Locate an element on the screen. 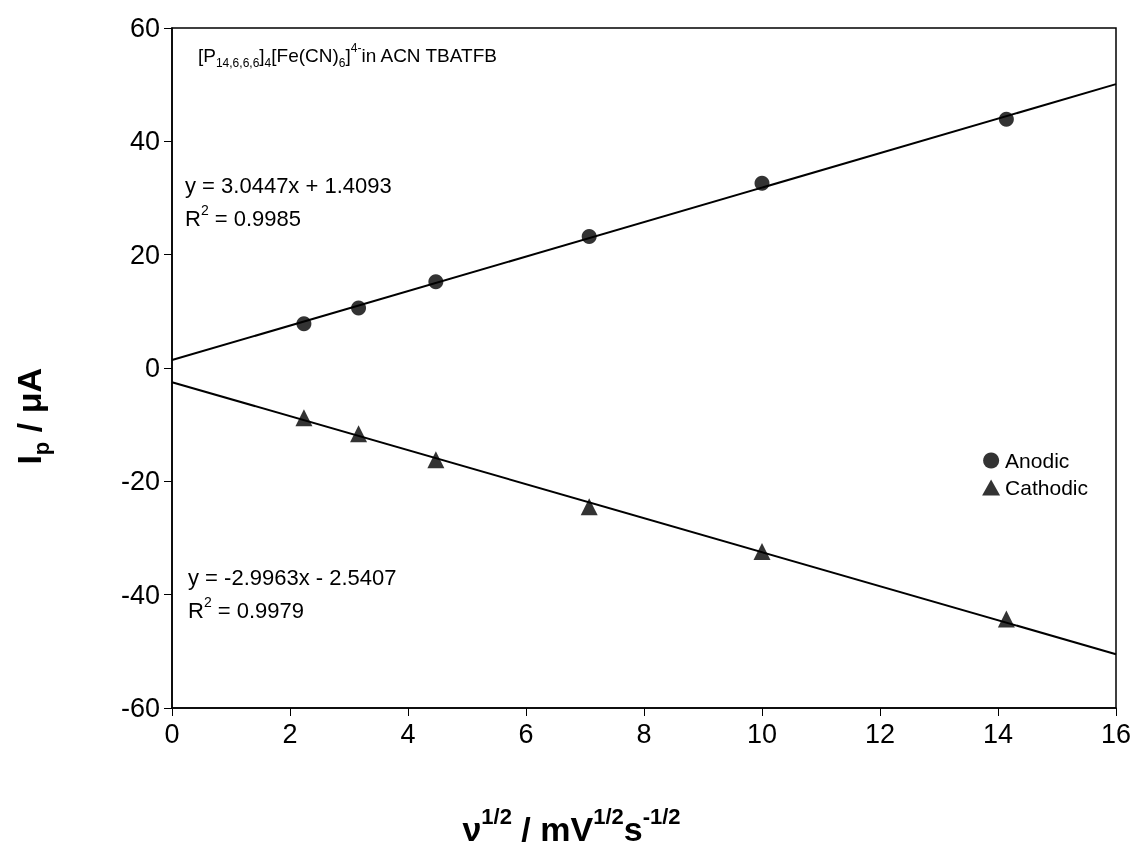 The width and height of the screenshot is (1143, 865). annotation: y = 3.0447x + 1.4093 is located at coordinates (288, 186).